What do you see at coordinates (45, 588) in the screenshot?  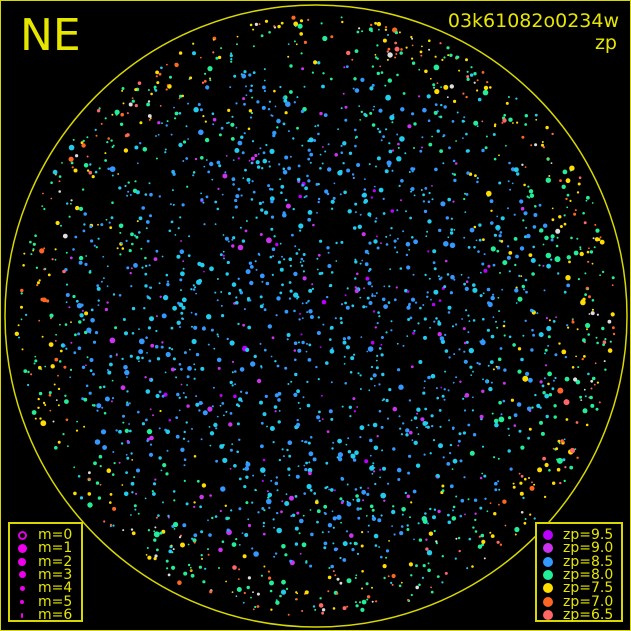 I see `magnitude-legend-entry: m=4` at bounding box center [45, 588].